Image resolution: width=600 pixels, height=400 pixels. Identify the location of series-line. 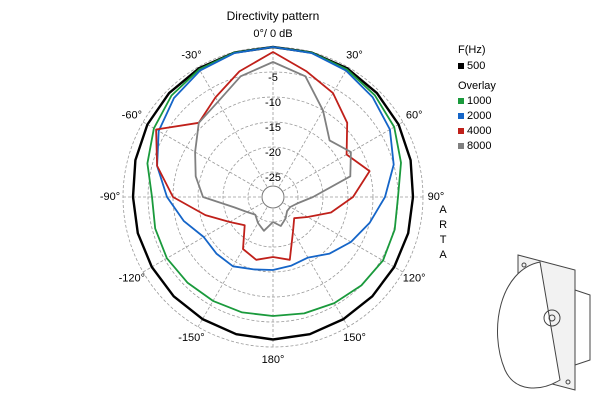
(273, 146).